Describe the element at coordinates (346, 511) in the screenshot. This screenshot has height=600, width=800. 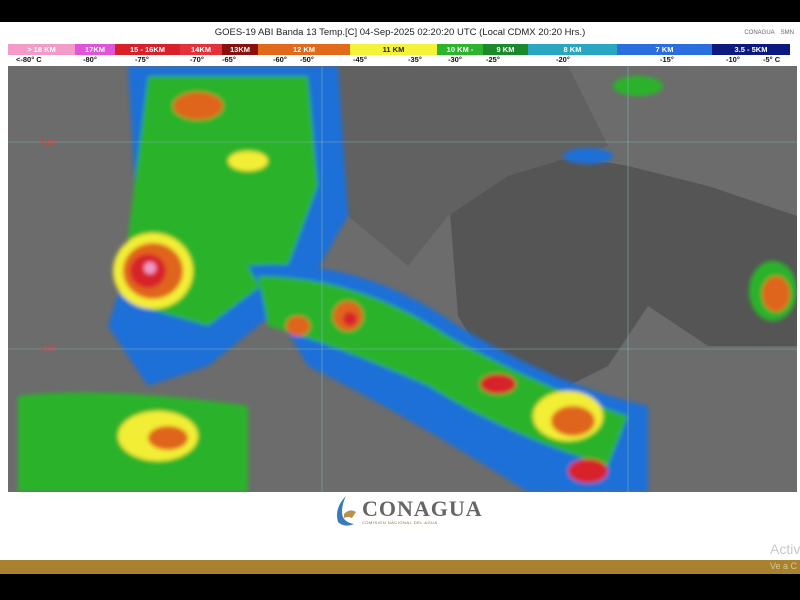
I see `conagua-emblem-icon` at that location.